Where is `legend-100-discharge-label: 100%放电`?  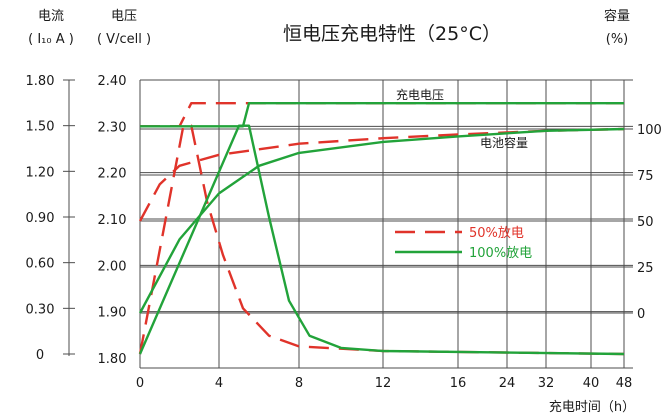 legend-100-discharge-label: 100%放电 is located at coordinates (500, 253).